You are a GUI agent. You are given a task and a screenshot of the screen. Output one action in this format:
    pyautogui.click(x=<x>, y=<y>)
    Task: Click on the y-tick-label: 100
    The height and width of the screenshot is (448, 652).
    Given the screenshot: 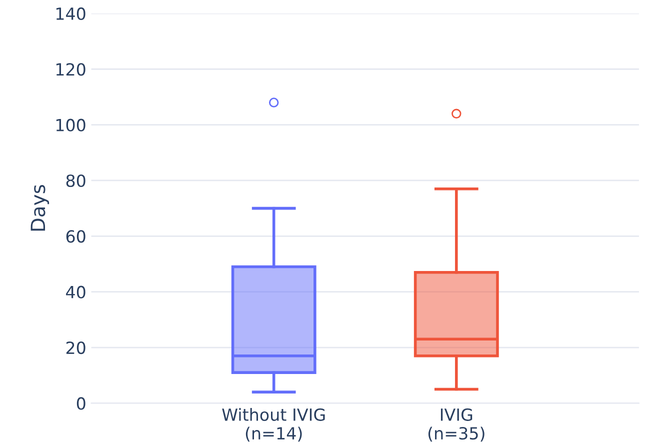 What is the action you would take?
    pyautogui.click(x=71, y=125)
    